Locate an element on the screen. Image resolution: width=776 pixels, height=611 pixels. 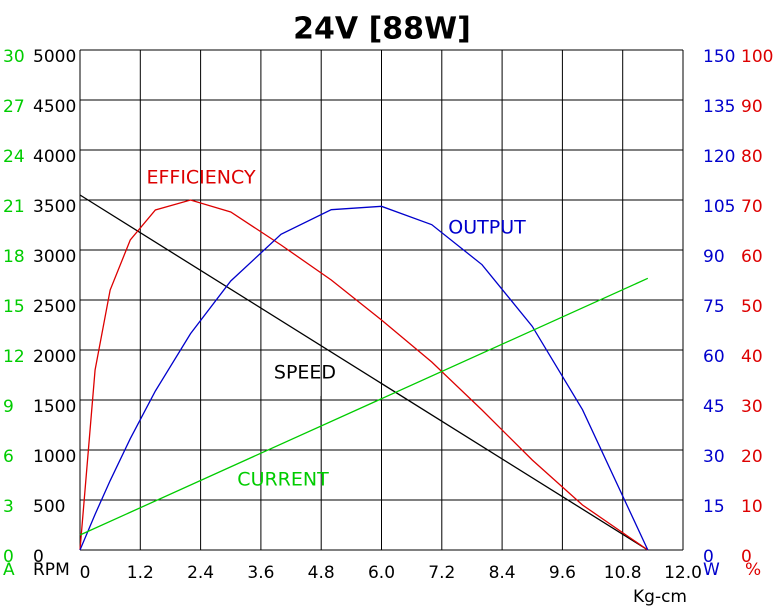
x-tick-label: 7.2 is located at coordinates (441, 573).